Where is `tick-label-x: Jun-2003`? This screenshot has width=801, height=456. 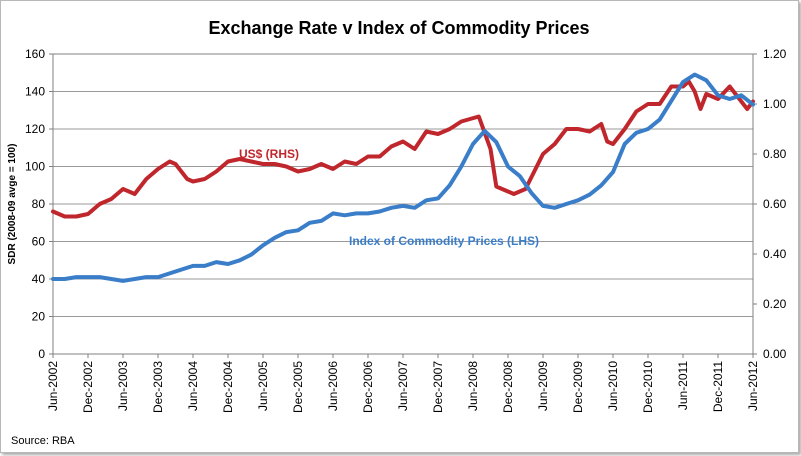 tick-label-x: Jun-2003 is located at coordinates (123, 386).